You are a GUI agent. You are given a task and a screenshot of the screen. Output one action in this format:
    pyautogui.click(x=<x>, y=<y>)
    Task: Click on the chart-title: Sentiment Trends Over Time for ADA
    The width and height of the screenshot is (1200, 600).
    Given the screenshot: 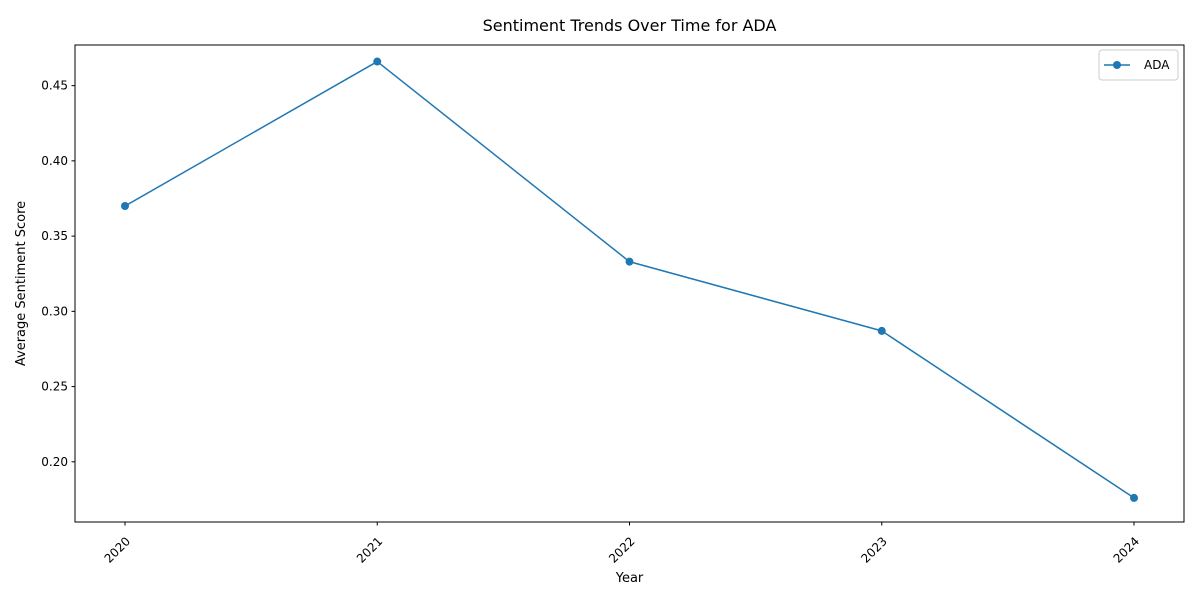 What is the action you would take?
    pyautogui.click(x=630, y=25)
    